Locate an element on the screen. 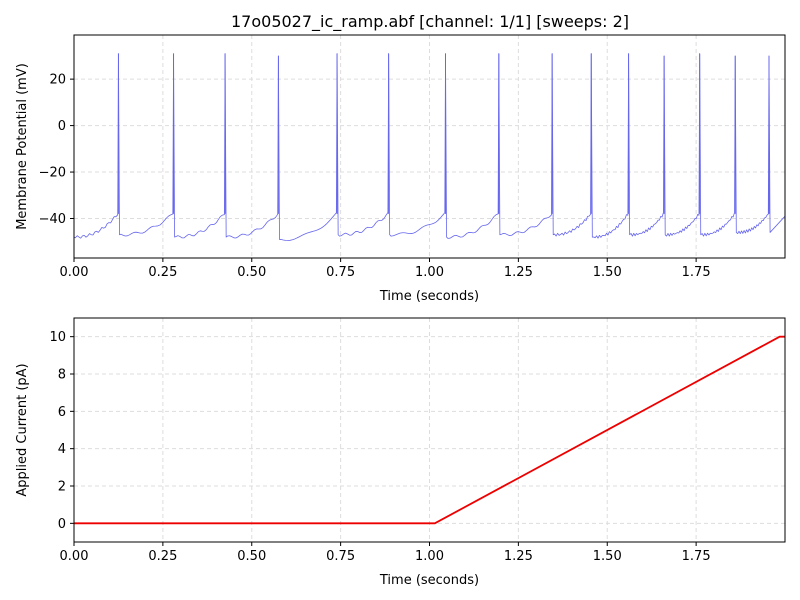 The height and width of the screenshot is (600, 800). y-axis-label-bottom: Applied Current (pA) is located at coordinates (22, 429).